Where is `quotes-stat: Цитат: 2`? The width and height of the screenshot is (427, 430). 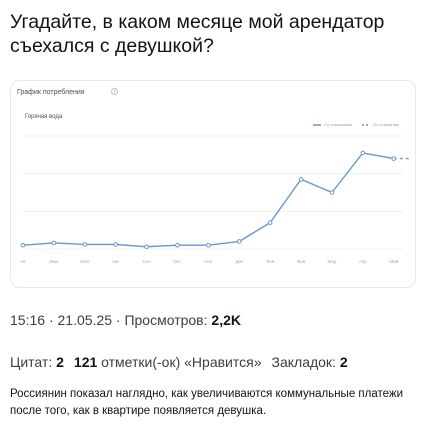
quotes-stat: Цитат: 2 is located at coordinates (37, 362).